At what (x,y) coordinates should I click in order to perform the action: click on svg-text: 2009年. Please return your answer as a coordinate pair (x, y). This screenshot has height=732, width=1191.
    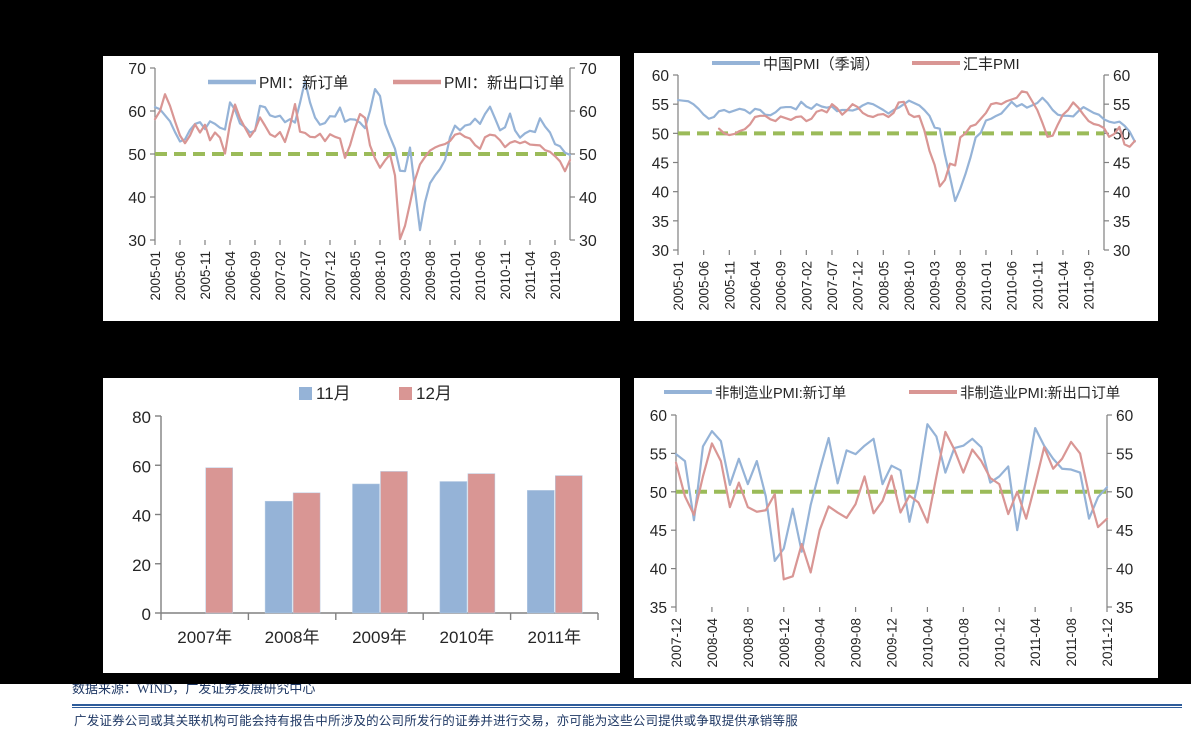
    Looking at the image, I should click on (379, 637).